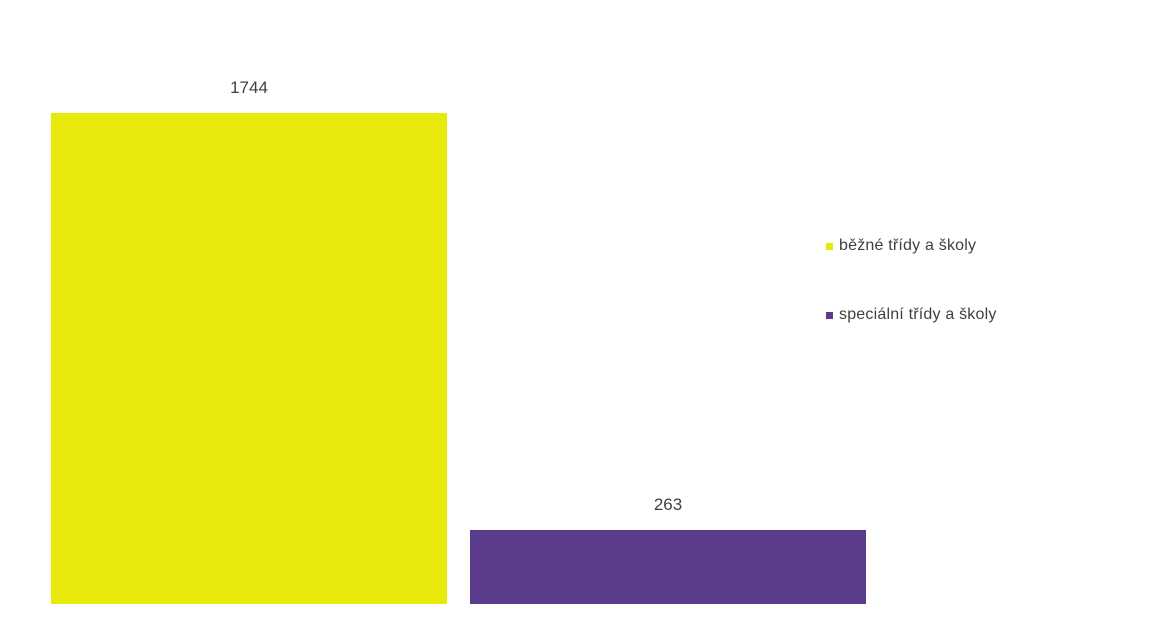 This screenshot has height=626, width=1162. What do you see at coordinates (908, 245) in the screenshot?
I see `legend-label-regular: běžné třídy a školy` at bounding box center [908, 245].